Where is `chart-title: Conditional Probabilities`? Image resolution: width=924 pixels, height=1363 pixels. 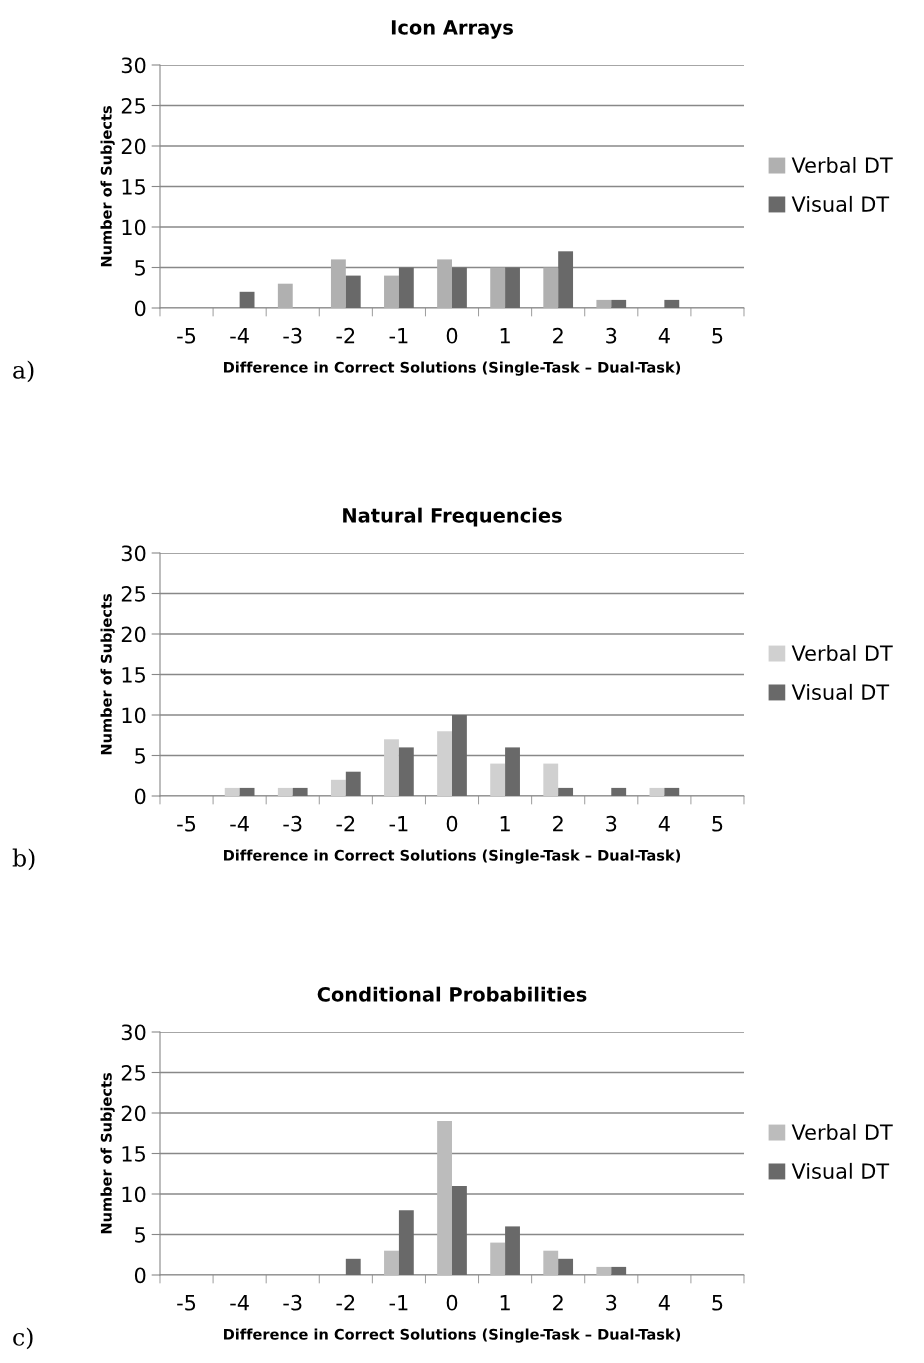
chart-title: Conditional Probabilities is located at coordinates (452, 994).